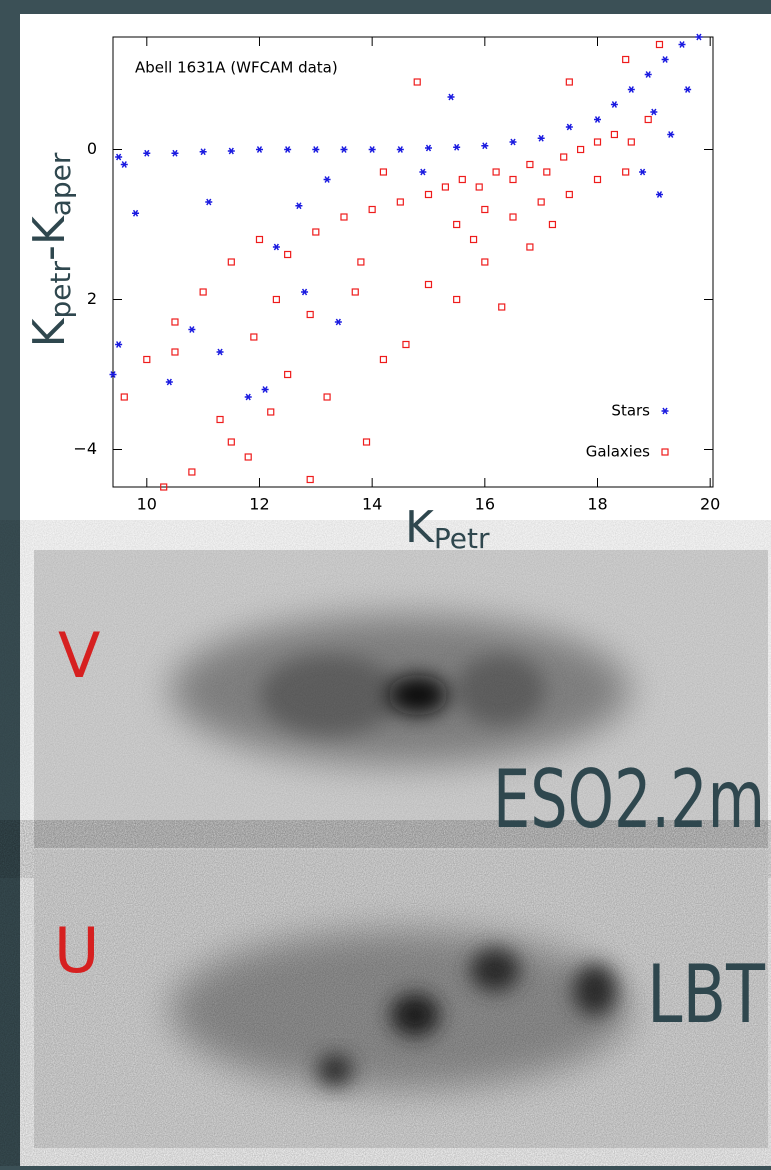  What do you see at coordinates (92, 148) in the screenshot?
I see `y-tick-label: 0` at bounding box center [92, 148].